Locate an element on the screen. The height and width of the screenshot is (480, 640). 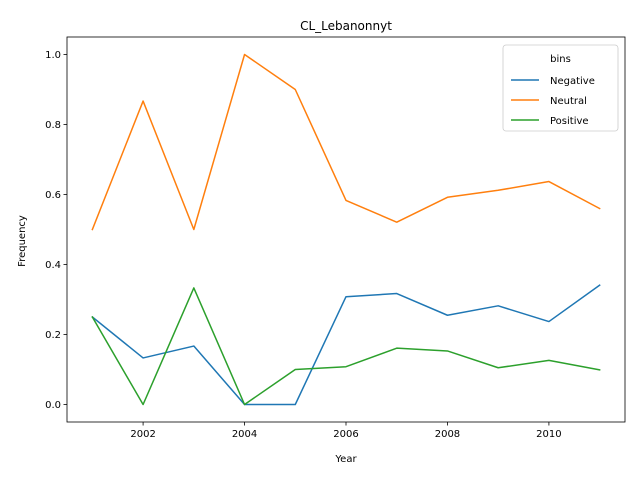
y-tick-label: 0.4 is located at coordinates (53, 265).